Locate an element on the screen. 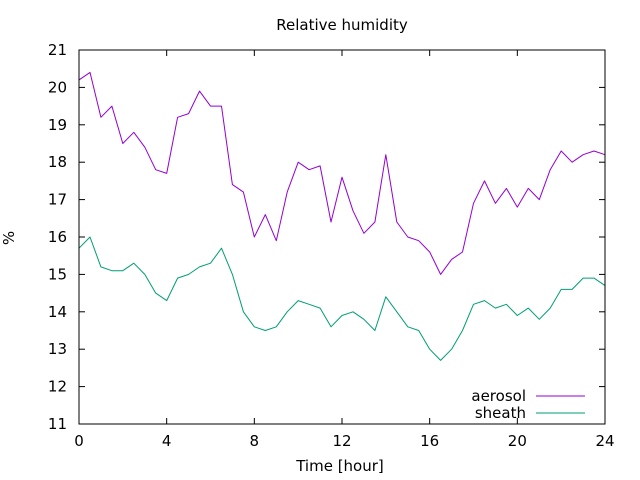 The image size is (640, 480). chart-title: Relative humidity is located at coordinates (342, 25).